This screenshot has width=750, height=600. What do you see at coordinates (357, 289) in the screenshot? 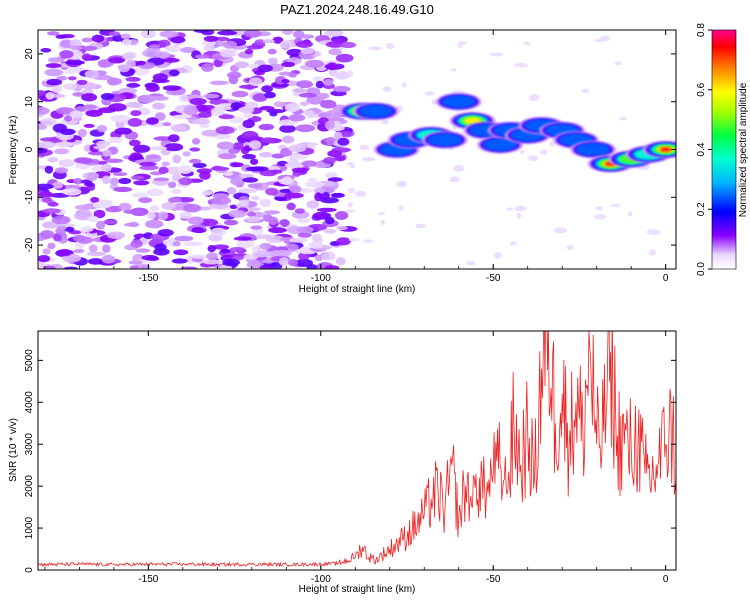
I see `spectrogram-x-label: Height of straight line (km)` at bounding box center [357, 289].